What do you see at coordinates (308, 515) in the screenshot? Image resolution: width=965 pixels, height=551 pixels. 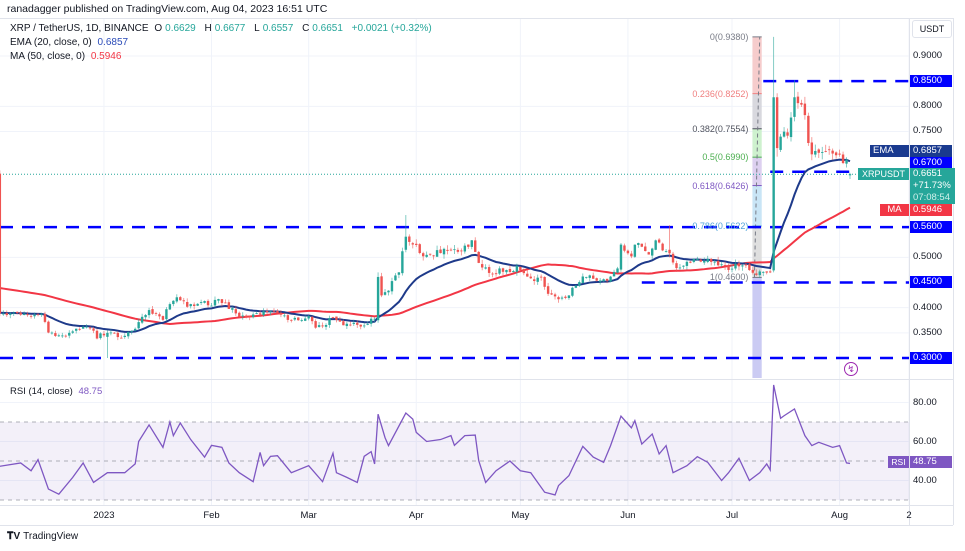 I see `time-tick-label: Mar` at bounding box center [308, 515].